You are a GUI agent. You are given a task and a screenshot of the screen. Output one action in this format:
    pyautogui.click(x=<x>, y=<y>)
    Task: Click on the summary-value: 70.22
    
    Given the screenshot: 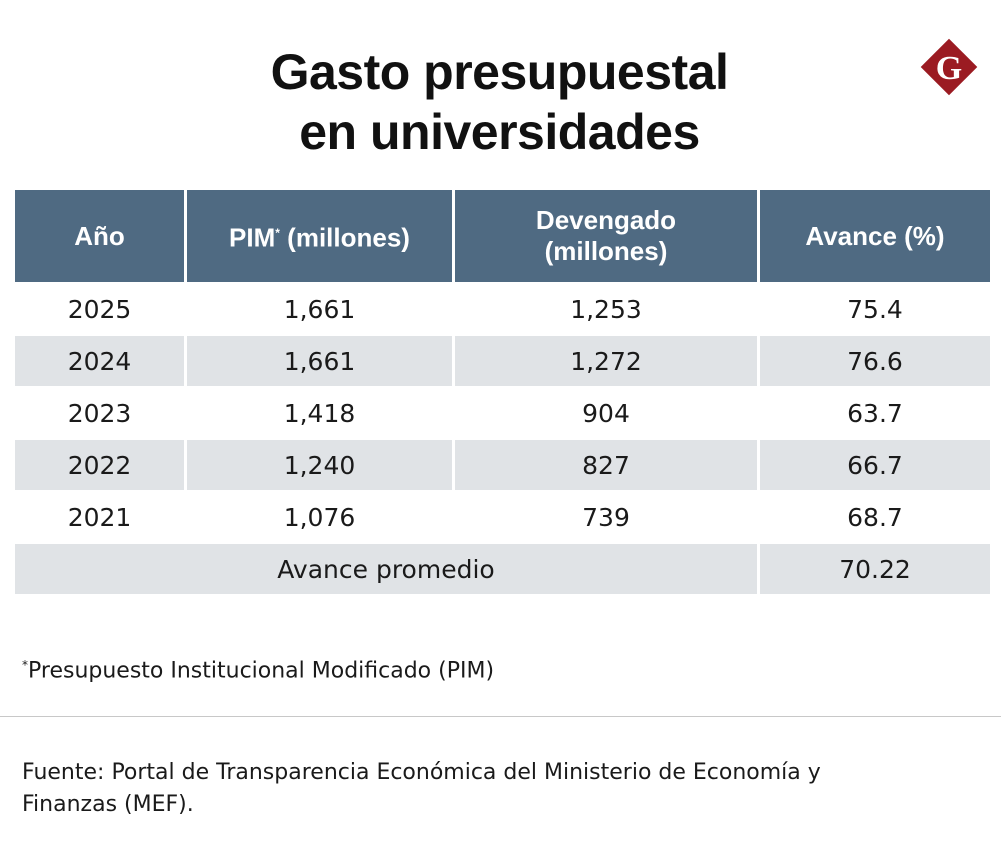 What is the action you would take?
    pyautogui.click(x=875, y=570)
    